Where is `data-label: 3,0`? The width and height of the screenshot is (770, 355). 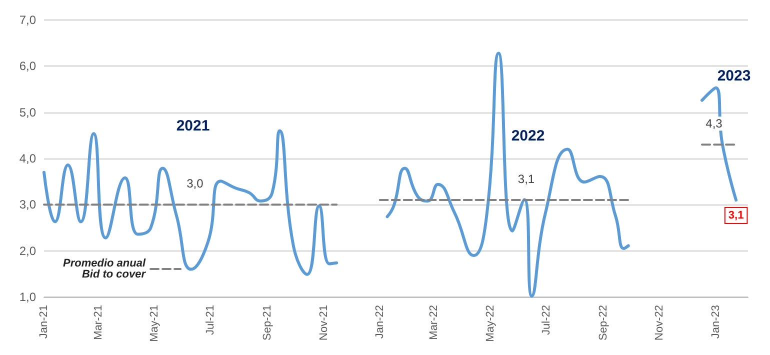 data-label: 3,0 is located at coordinates (195, 183).